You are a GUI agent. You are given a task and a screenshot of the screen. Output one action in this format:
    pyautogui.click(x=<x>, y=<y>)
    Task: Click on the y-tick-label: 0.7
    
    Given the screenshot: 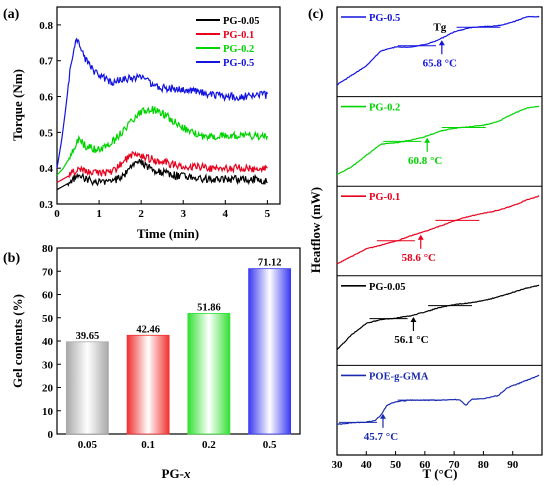 What is the action you would take?
    pyautogui.click(x=46, y=62)
    